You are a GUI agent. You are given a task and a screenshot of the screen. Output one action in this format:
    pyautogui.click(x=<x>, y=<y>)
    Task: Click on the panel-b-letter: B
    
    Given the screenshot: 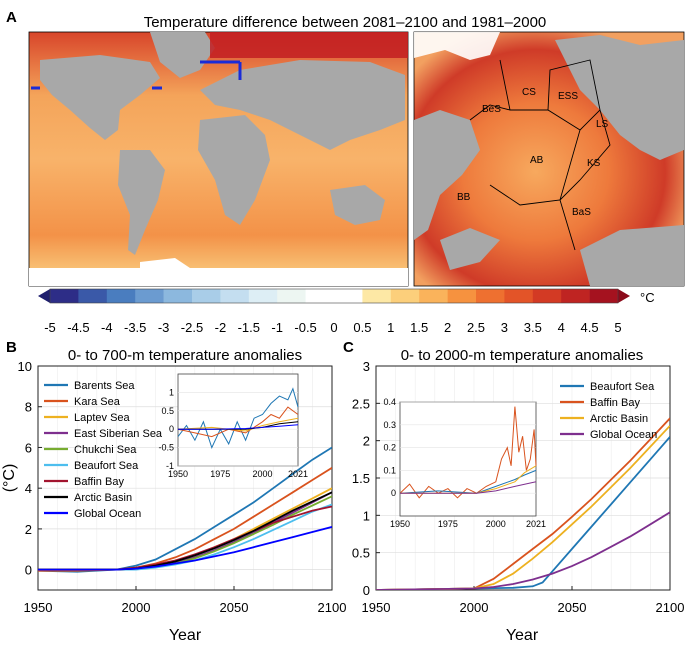 What is the action you would take?
    pyautogui.click(x=11, y=347)
    